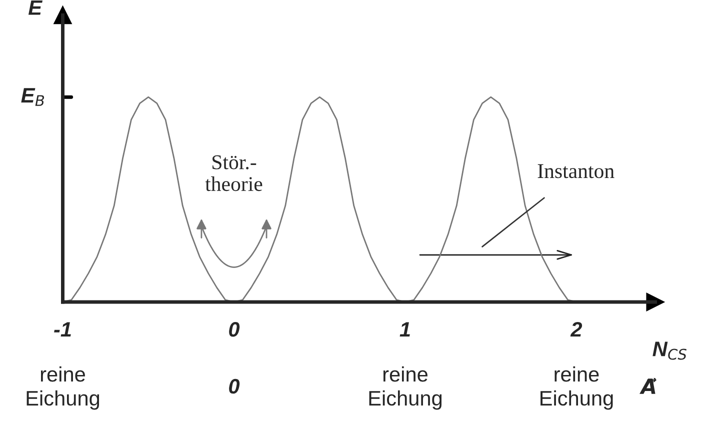 This screenshot has height=433, width=713. I want to click on x-axis-title: N$_{CS}$, so click(669, 351).